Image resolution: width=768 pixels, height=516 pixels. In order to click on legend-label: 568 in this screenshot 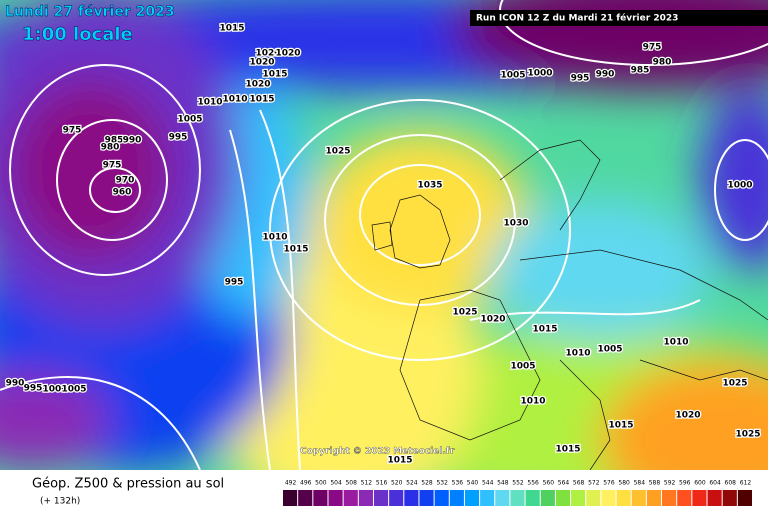, I will do `click(579, 483)`.